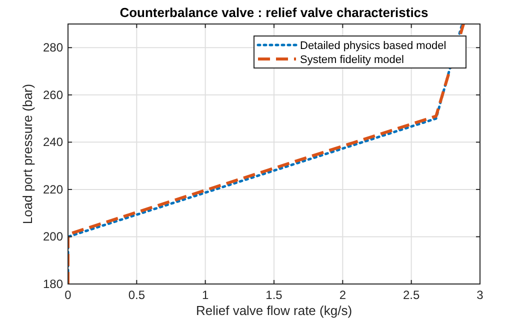  What do you see at coordinates (373, 46) in the screenshot?
I see `legend-label: Detailed physics based model` at bounding box center [373, 46].